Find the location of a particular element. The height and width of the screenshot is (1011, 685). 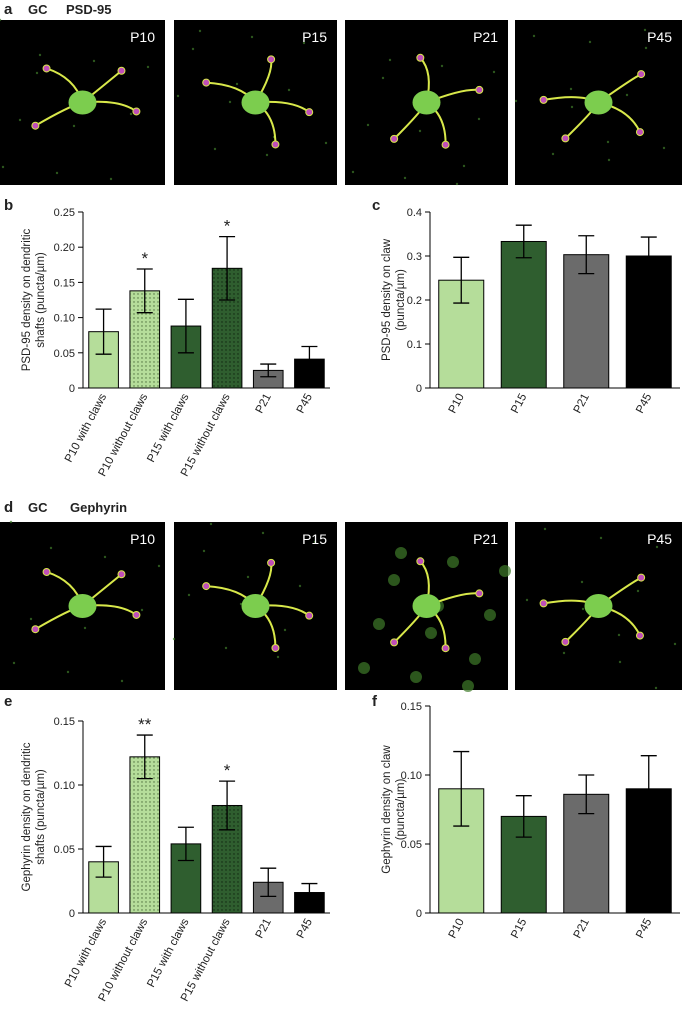

panel-letter: b is located at coordinates (8, 205).